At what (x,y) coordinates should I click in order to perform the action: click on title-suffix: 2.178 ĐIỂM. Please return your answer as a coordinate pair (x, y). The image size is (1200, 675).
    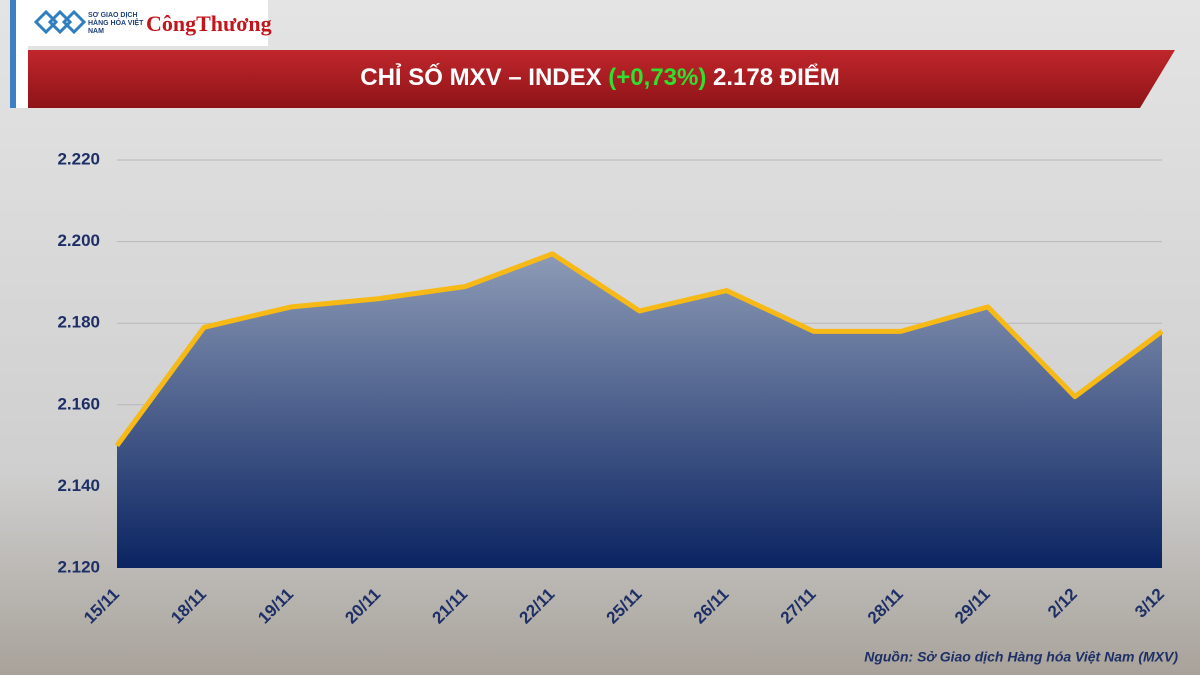
    Looking at the image, I should click on (776, 77).